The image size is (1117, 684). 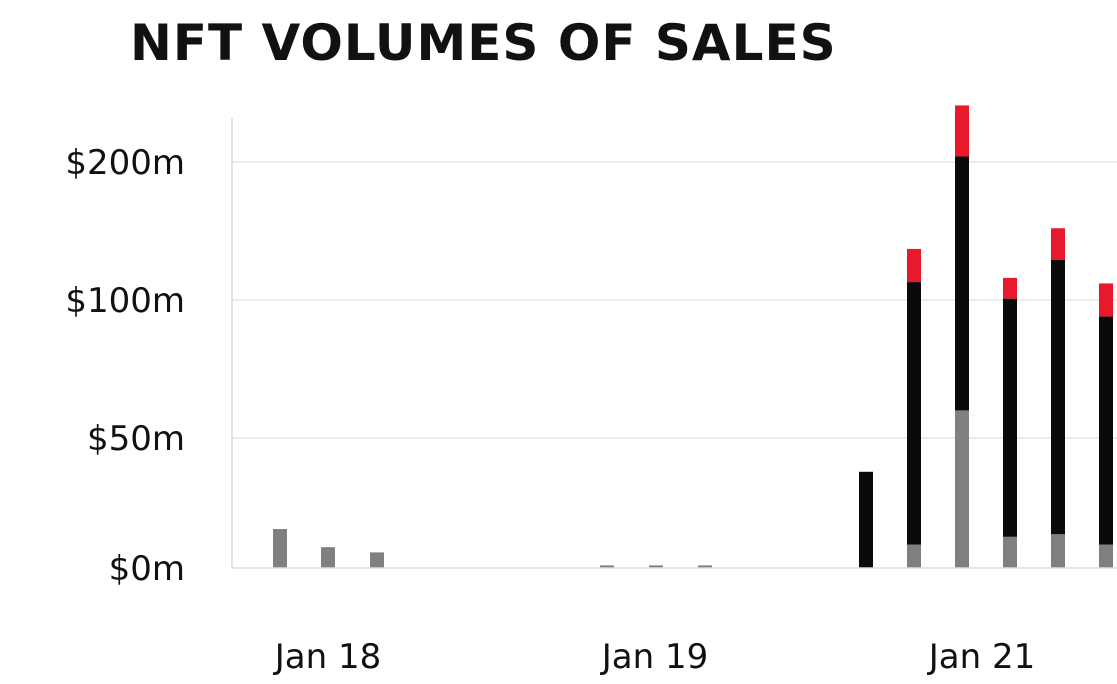 What do you see at coordinates (125, 366) in the screenshot?
I see `y-tick-labels: $0m $50m $100m $200m` at bounding box center [125, 366].